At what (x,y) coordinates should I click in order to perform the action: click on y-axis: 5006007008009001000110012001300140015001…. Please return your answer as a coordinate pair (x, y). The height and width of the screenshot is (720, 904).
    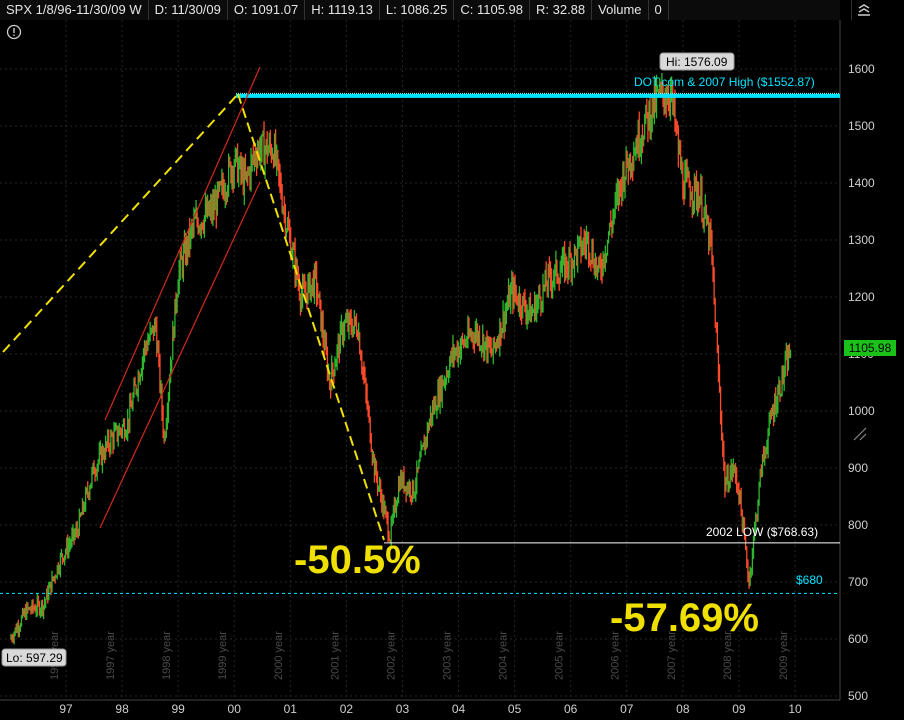
    Looking at the image, I should click on (861, 382).